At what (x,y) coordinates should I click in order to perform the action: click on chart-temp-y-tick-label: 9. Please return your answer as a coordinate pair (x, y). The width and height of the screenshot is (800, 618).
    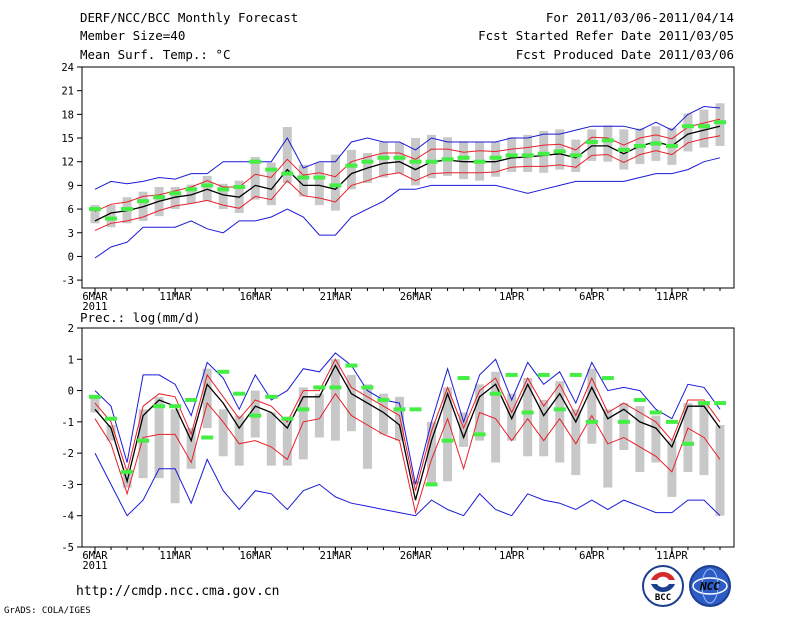
    Looking at the image, I should click on (71, 186).